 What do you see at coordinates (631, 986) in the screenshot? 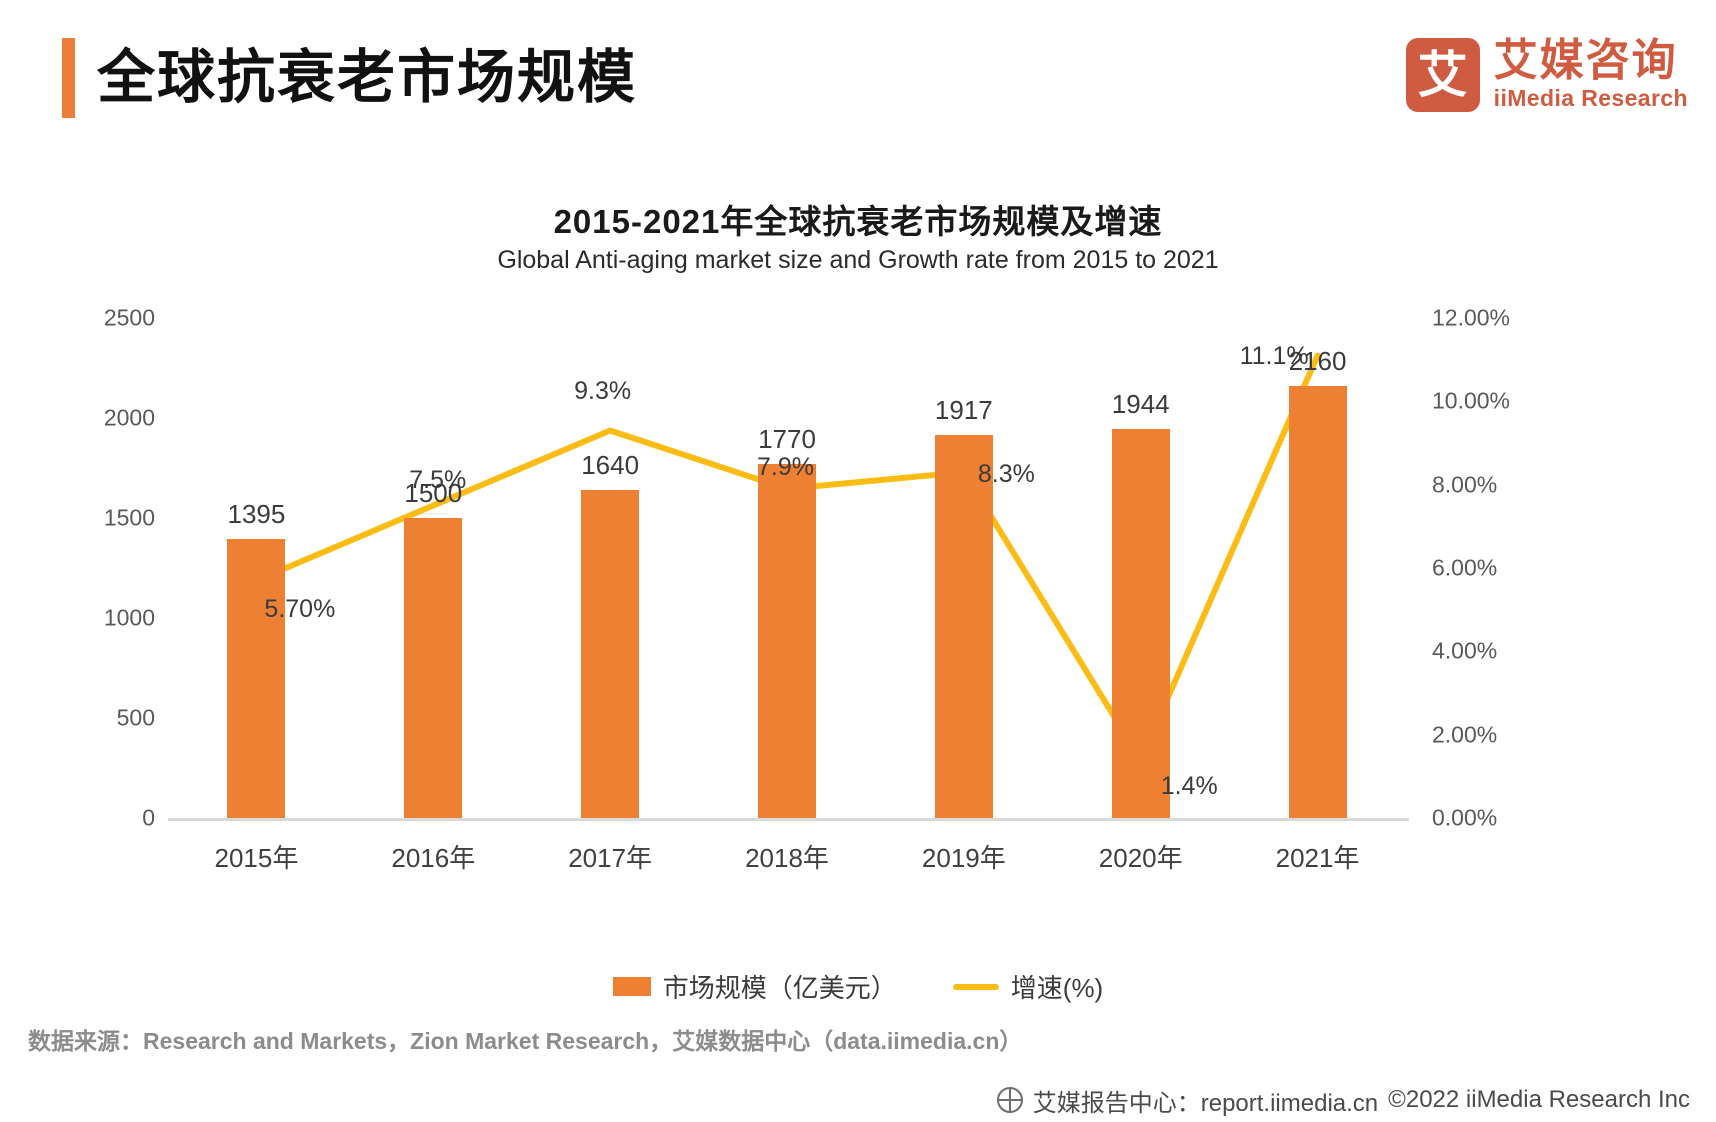
I see `bar-swatch-icon` at bounding box center [631, 986].